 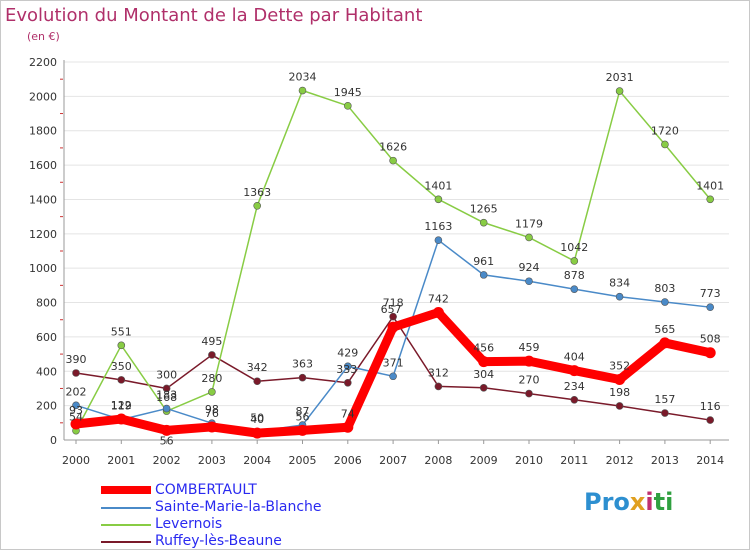 What do you see at coordinates (664, 288) in the screenshot?
I see `data-label: 803` at bounding box center [664, 288].